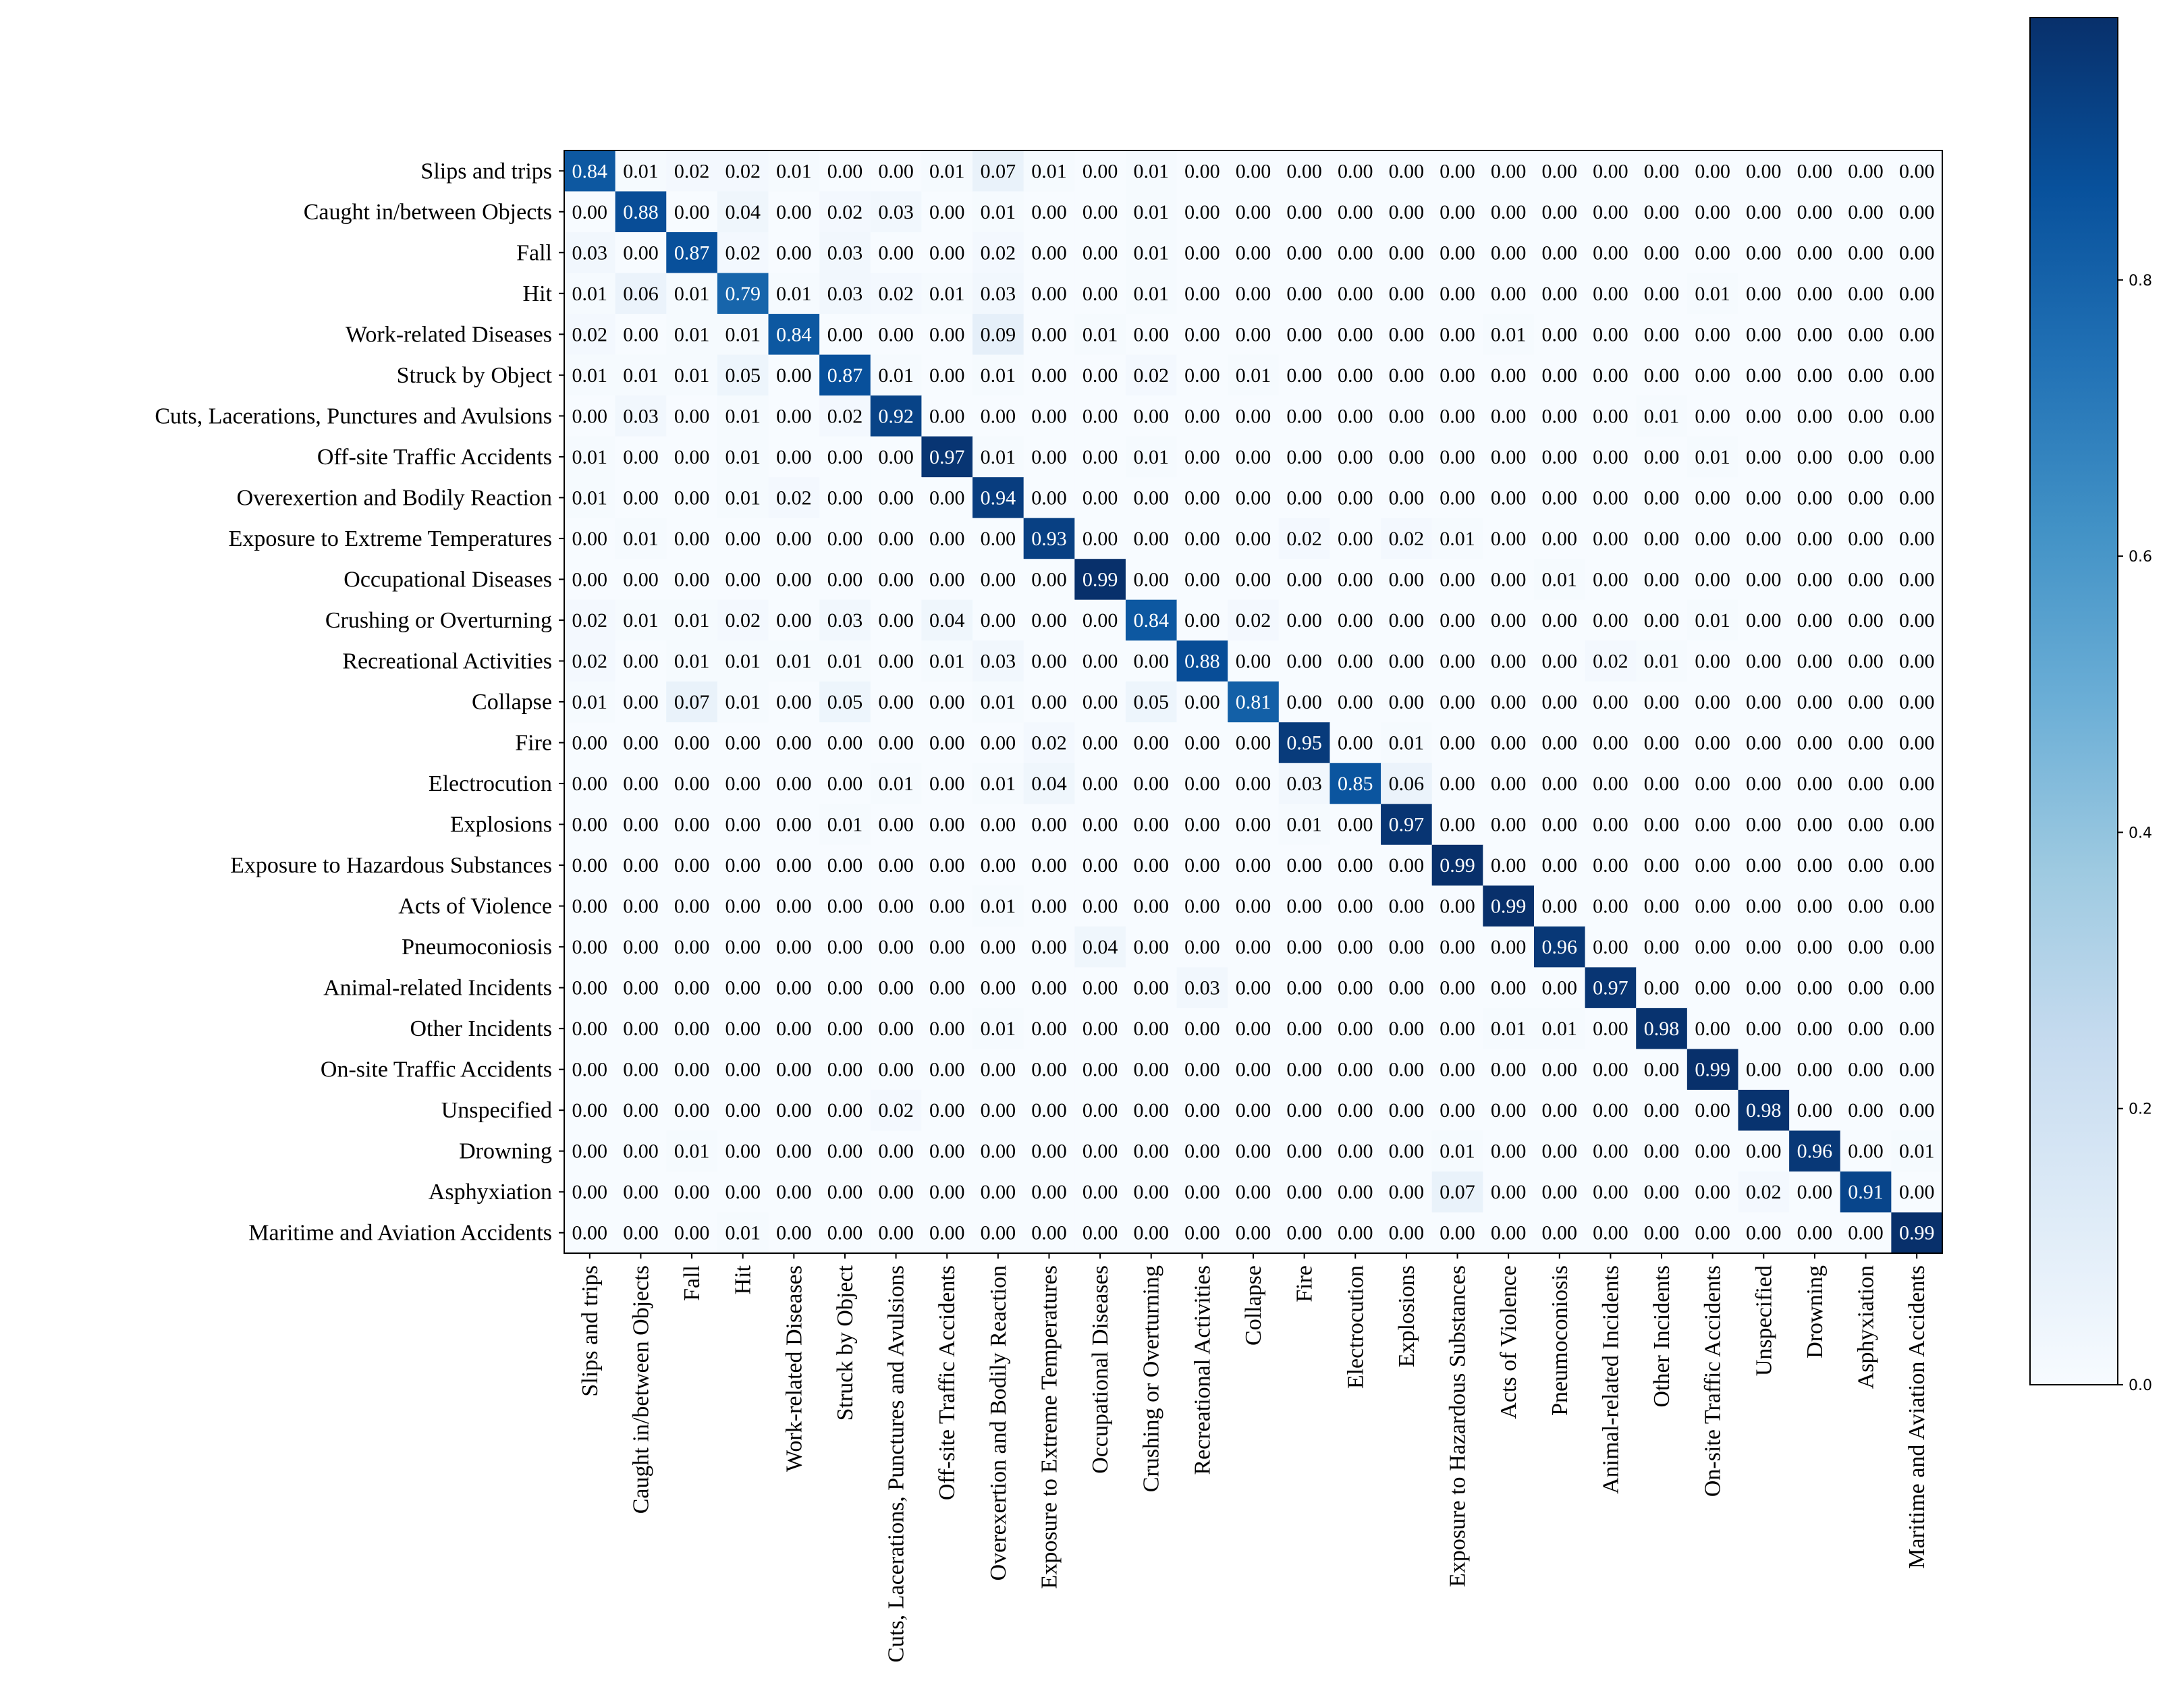 This screenshot has height=1708, width=2165. Describe the element at coordinates (400, 1233) in the screenshot. I see `y-tick-label: Maritime and Aviation Accidents` at that location.